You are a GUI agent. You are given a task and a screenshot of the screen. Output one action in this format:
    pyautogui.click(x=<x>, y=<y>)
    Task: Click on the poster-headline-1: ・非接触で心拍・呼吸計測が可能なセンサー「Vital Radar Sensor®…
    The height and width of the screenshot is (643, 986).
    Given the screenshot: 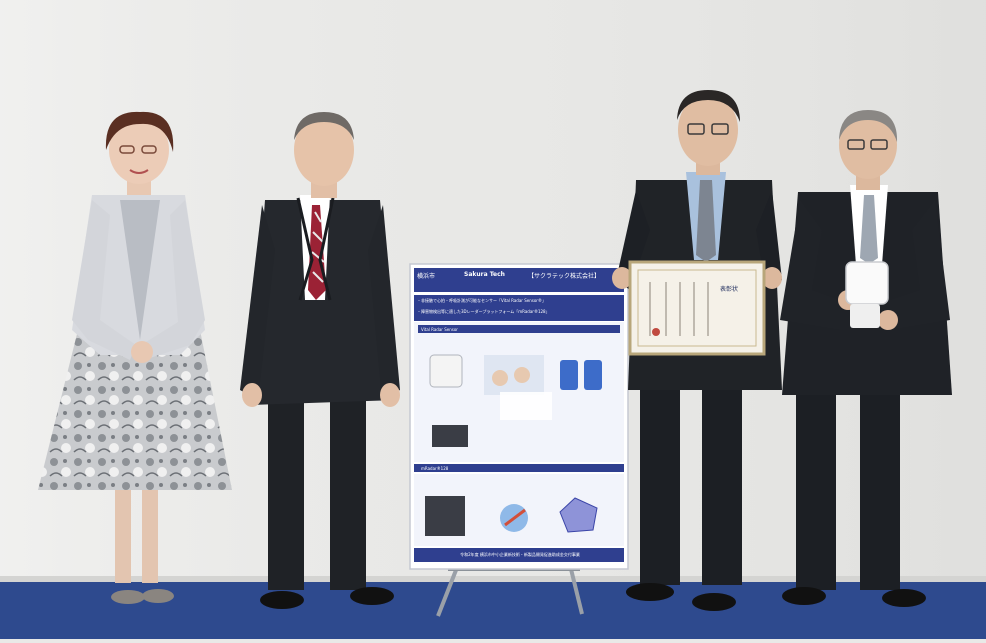 What is the action you would take?
    pyautogui.click(x=481, y=300)
    